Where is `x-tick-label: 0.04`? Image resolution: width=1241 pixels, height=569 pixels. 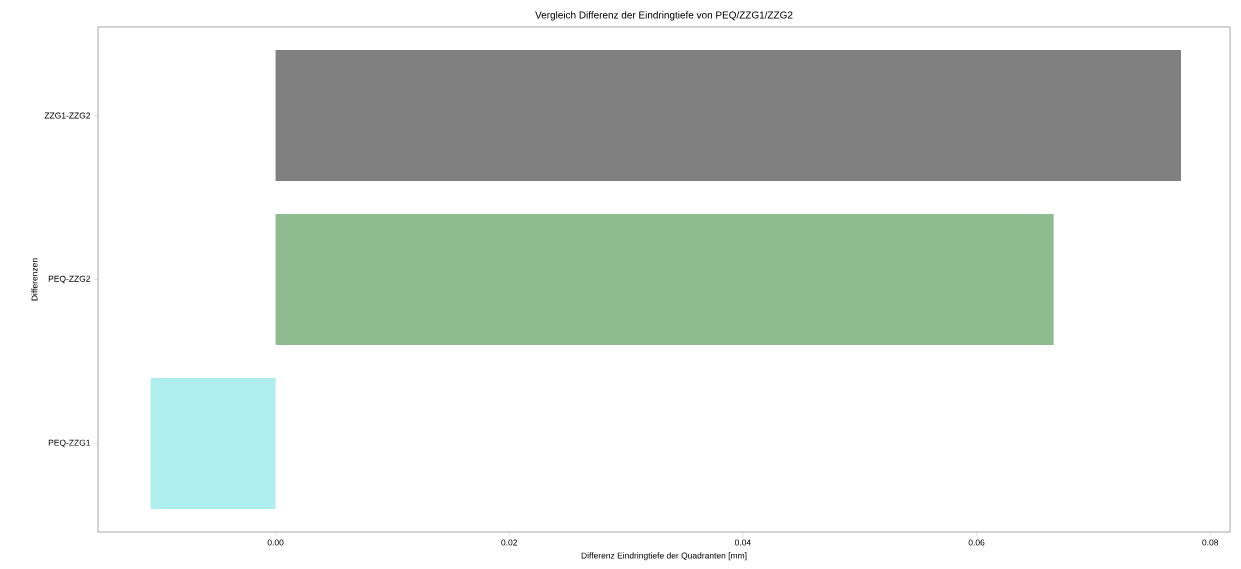 x-tick-label: 0.04 is located at coordinates (742, 542).